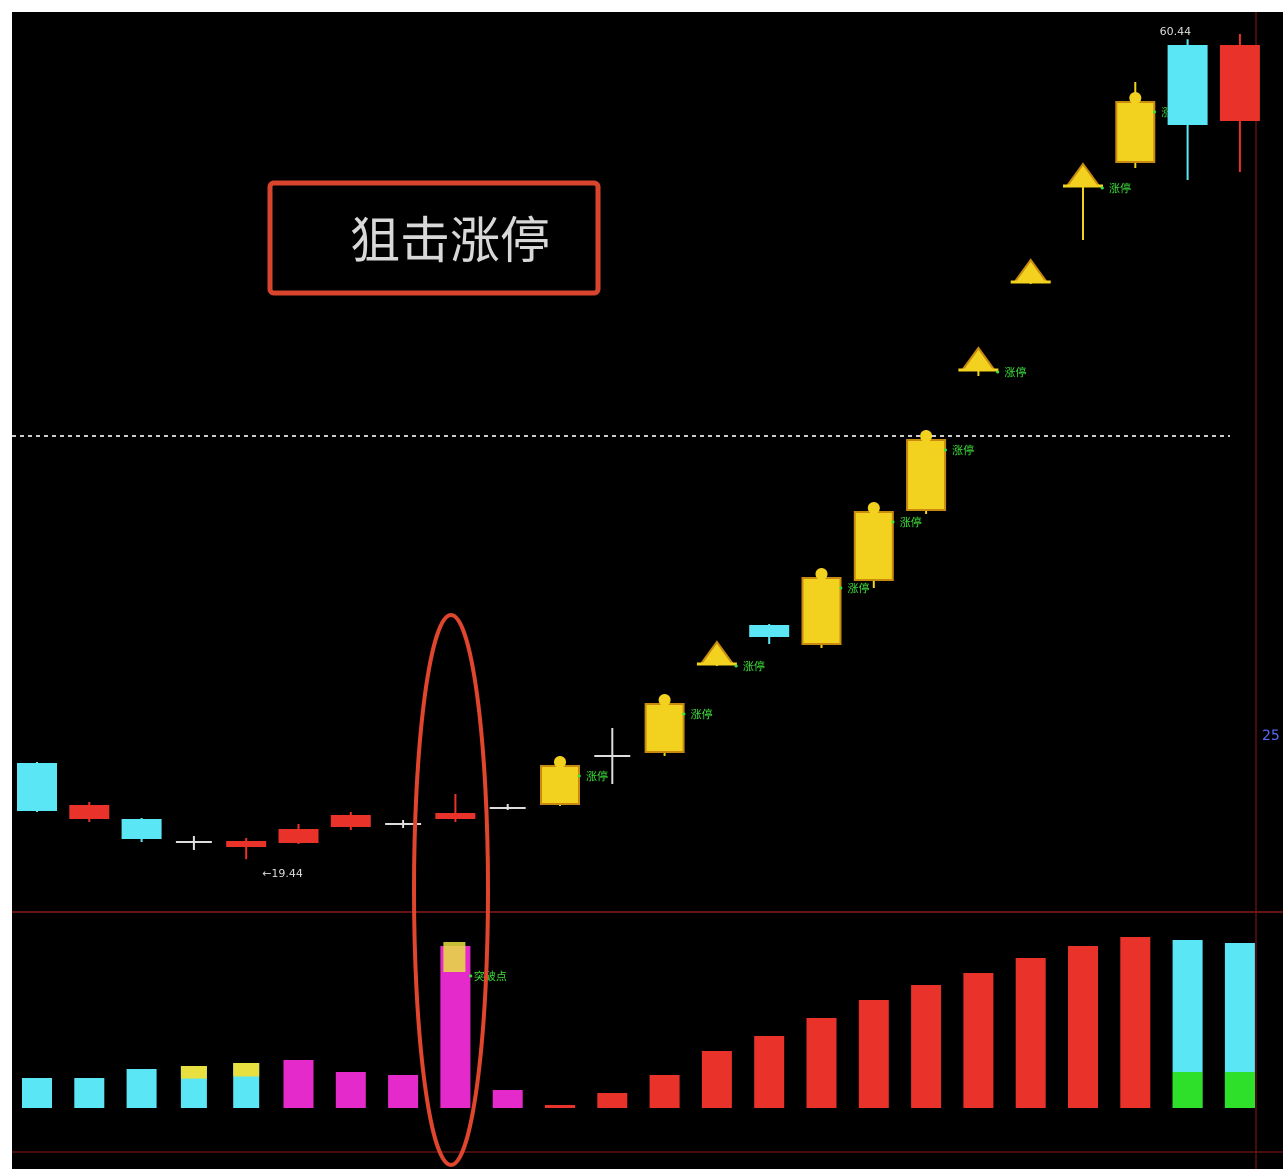 The width and height of the screenshot is (1283, 1169). I want to click on candle: ←19.44, so click(264, 859).